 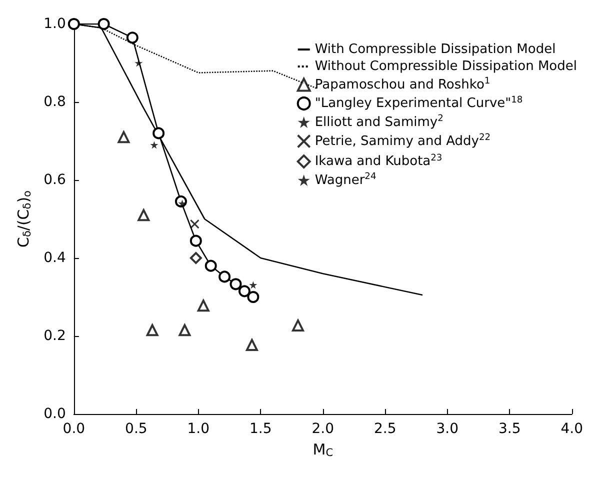 I want to click on y-tick-label: 0.4, so click(x=55, y=258).